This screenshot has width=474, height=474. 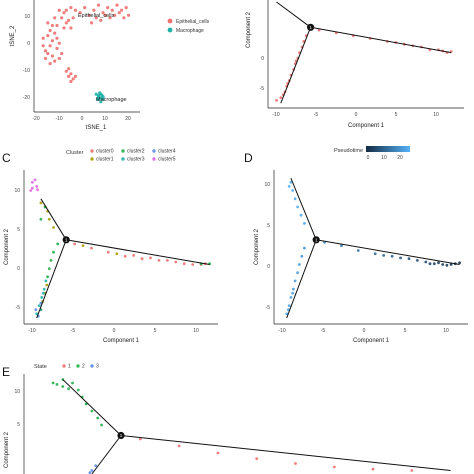 I want to click on y-axis-title-e: Component 2, so click(x=7, y=449).